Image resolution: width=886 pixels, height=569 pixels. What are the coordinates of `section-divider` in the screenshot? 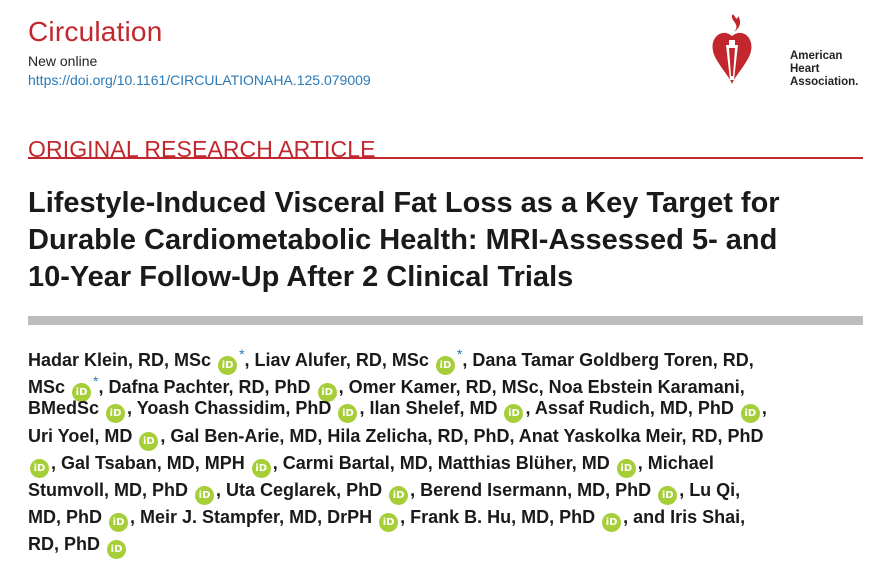 It's located at (445, 158).